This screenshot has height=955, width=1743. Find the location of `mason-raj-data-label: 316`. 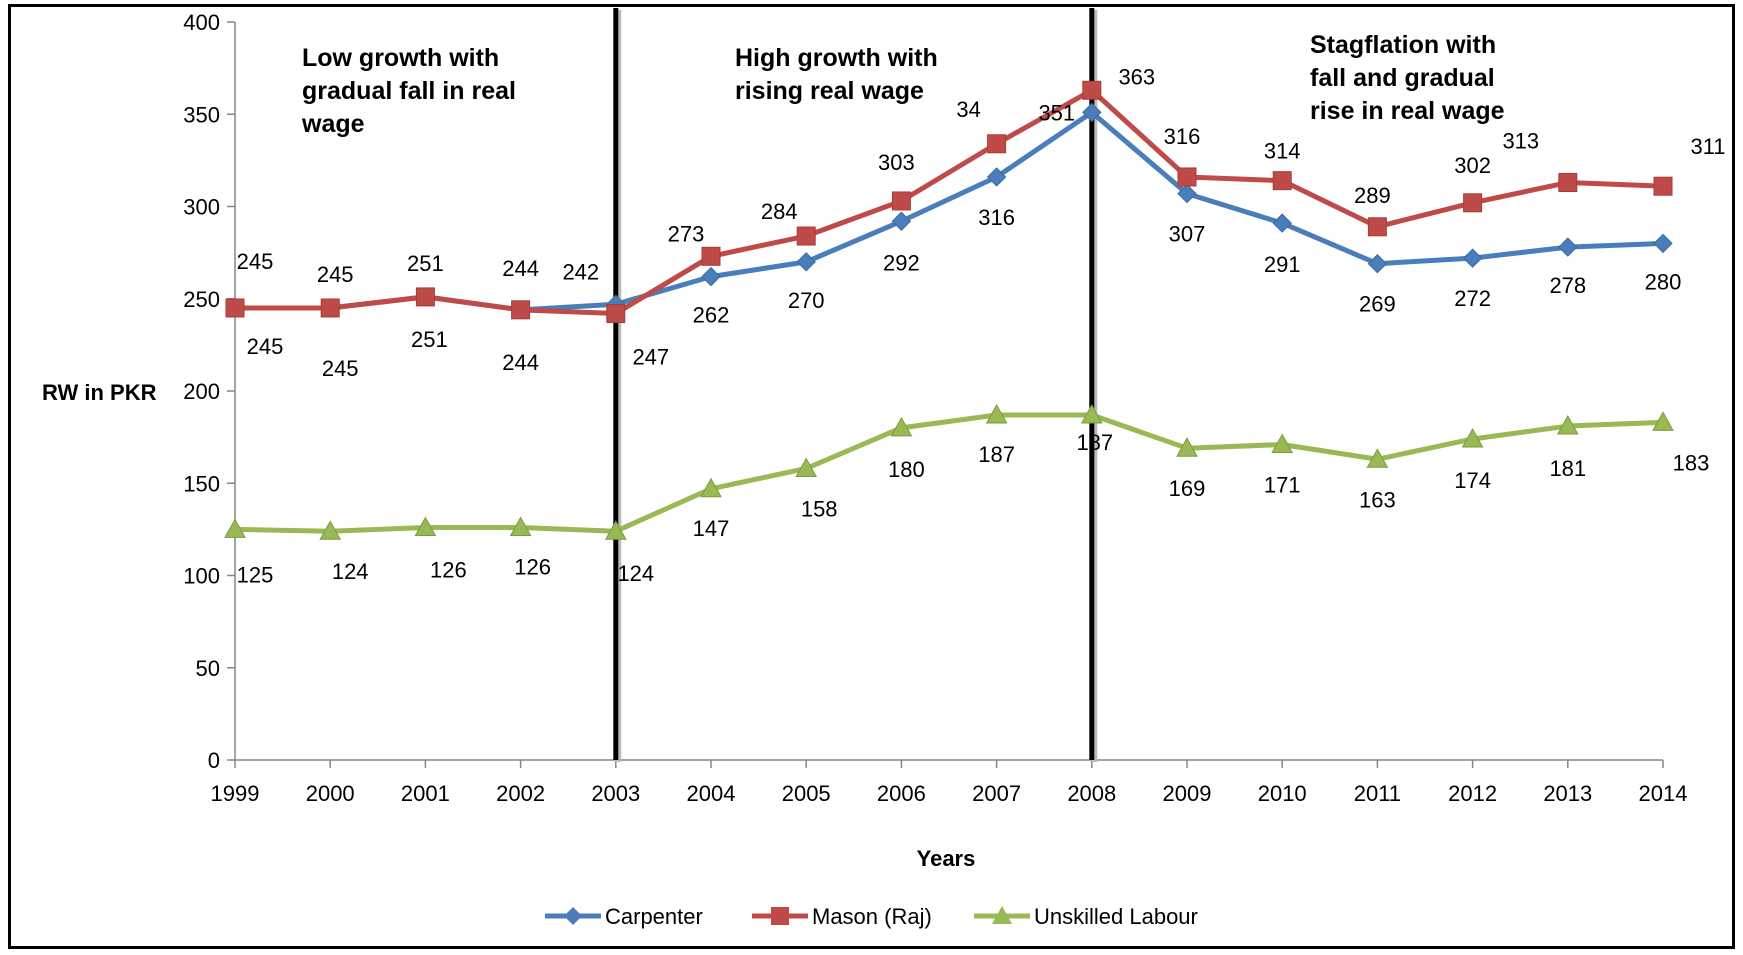

mason-raj-data-label: 316 is located at coordinates (1182, 136).